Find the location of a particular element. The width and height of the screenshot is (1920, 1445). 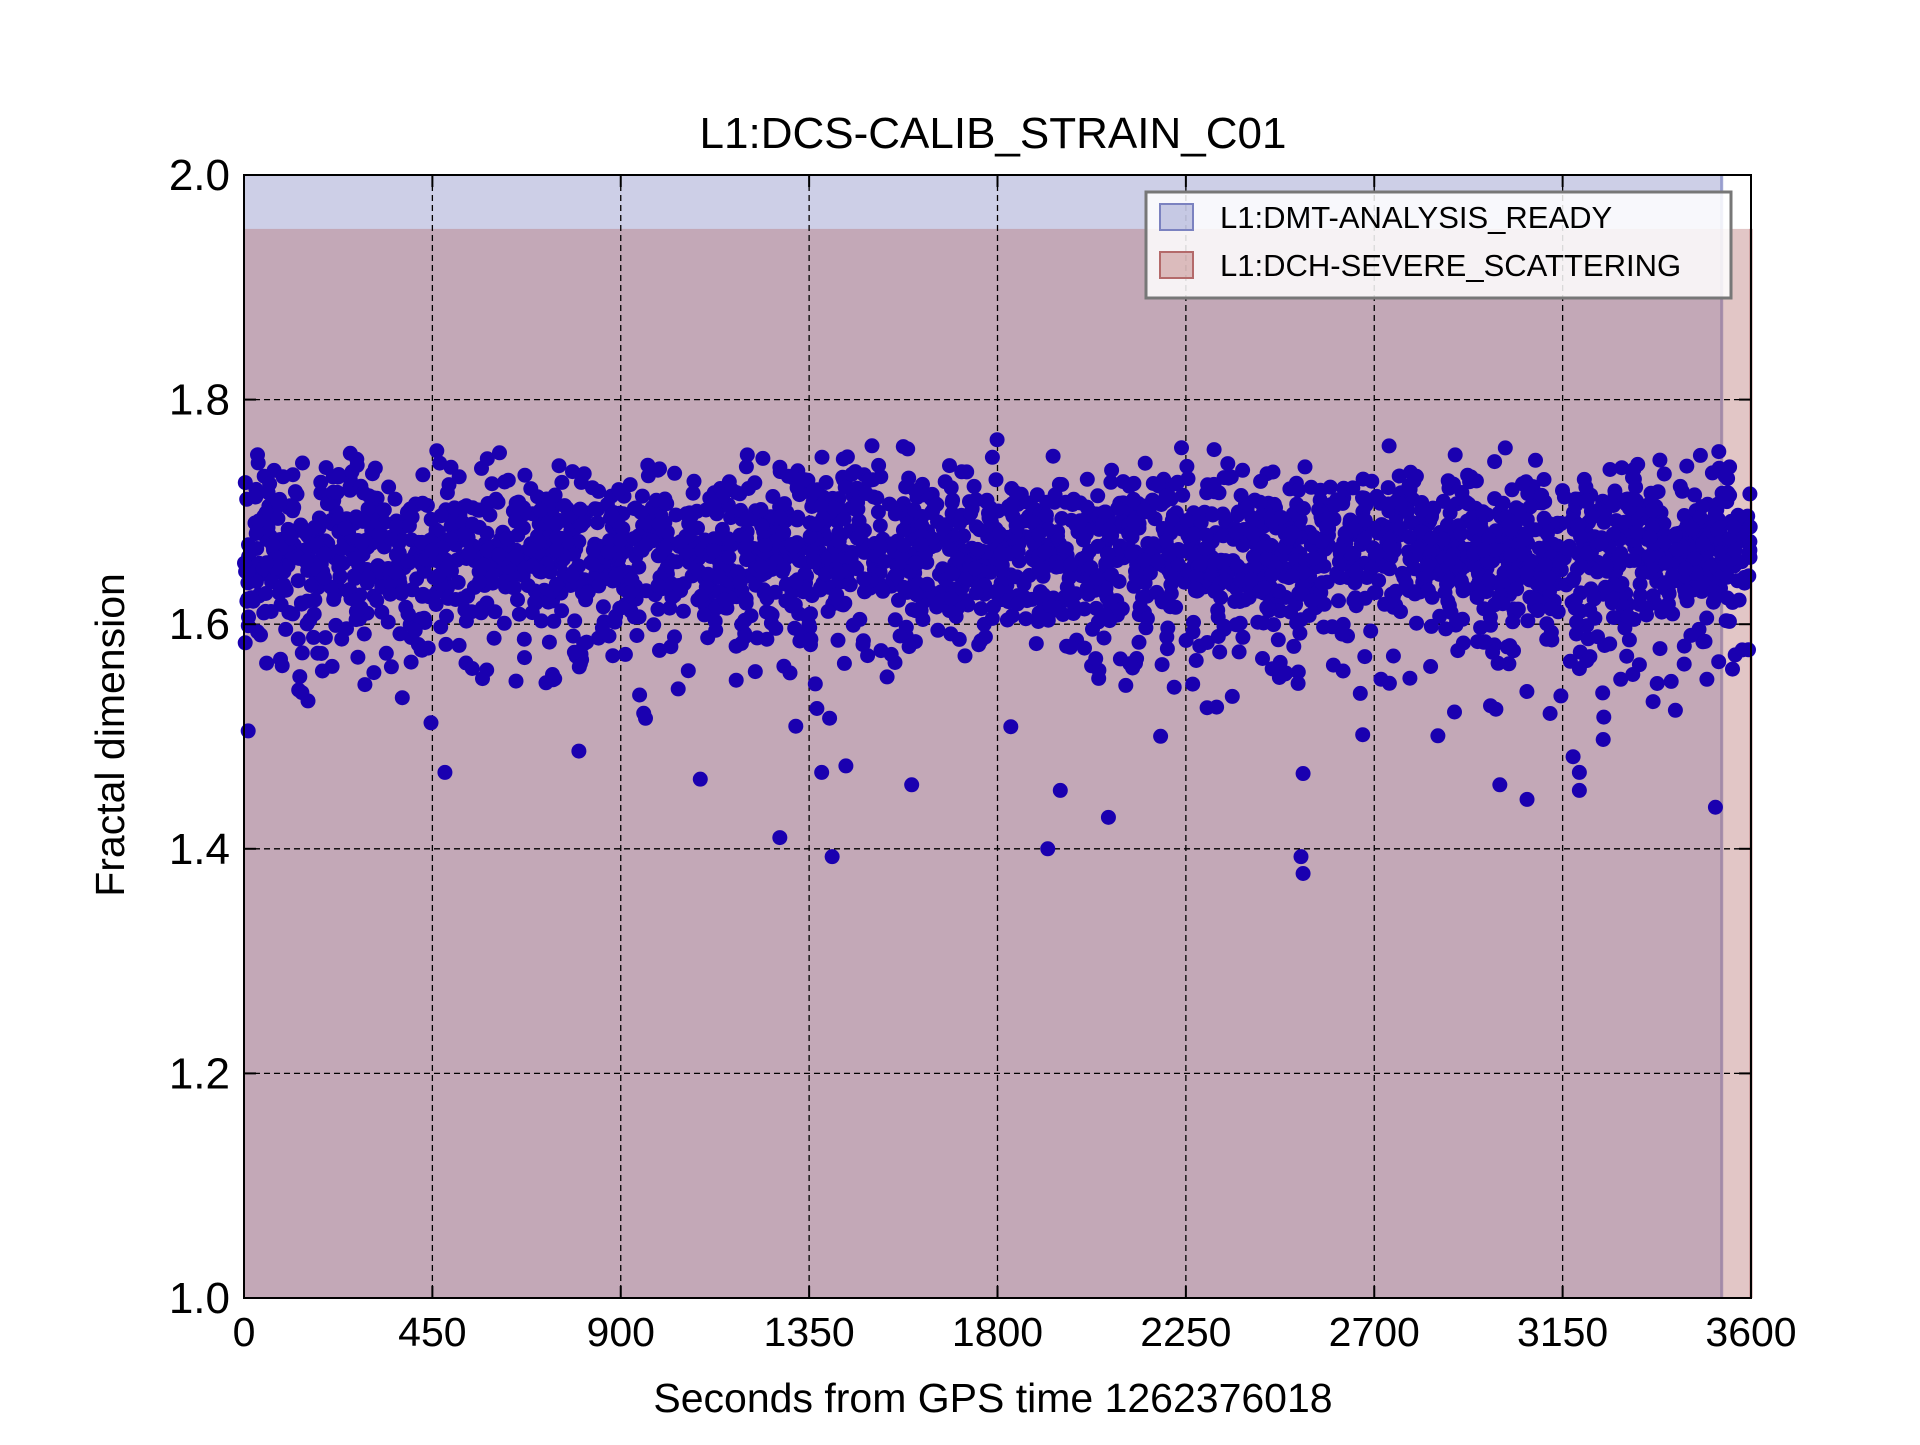

y-tick-label: 1.4 is located at coordinates (199, 849).